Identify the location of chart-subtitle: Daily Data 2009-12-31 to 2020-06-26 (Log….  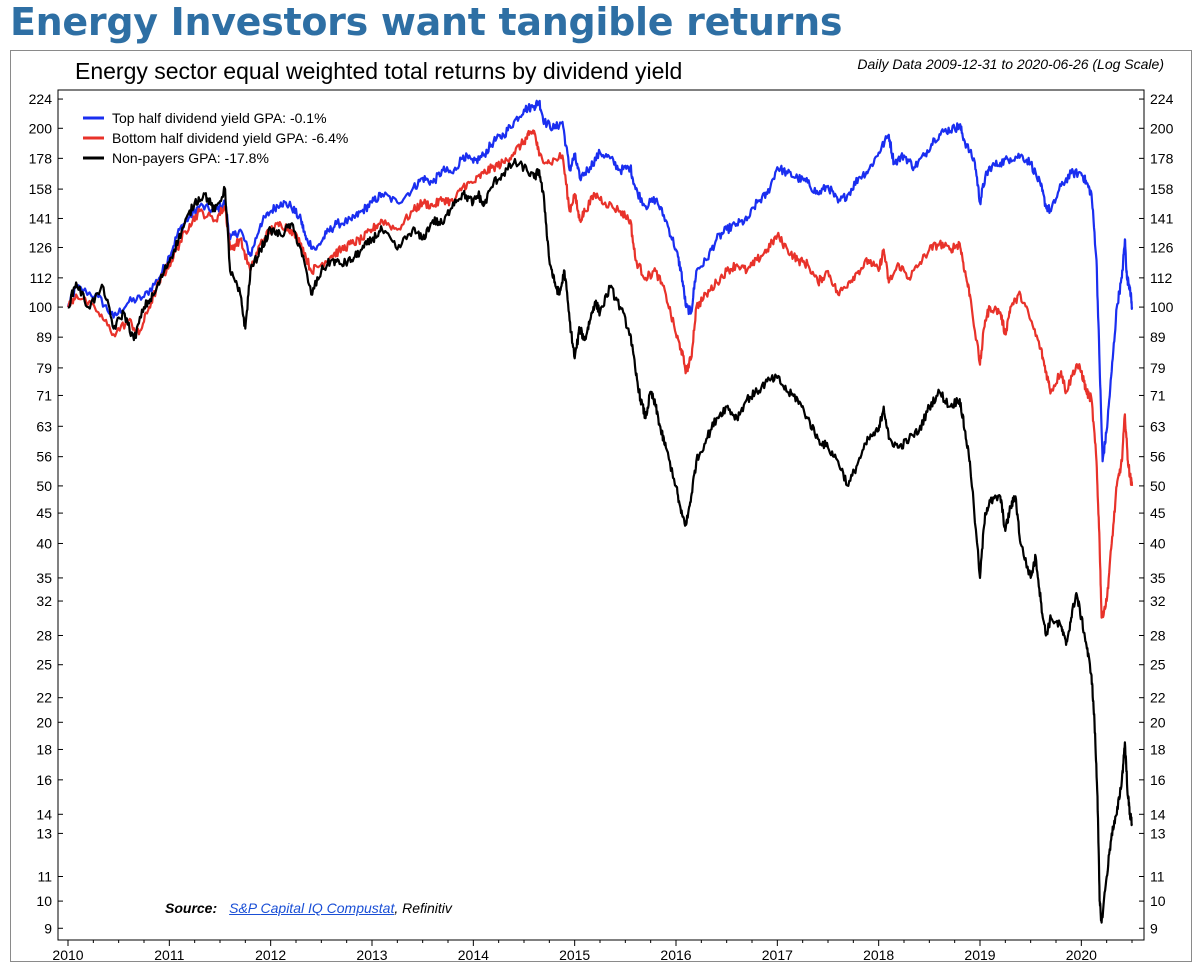
(1010, 64).